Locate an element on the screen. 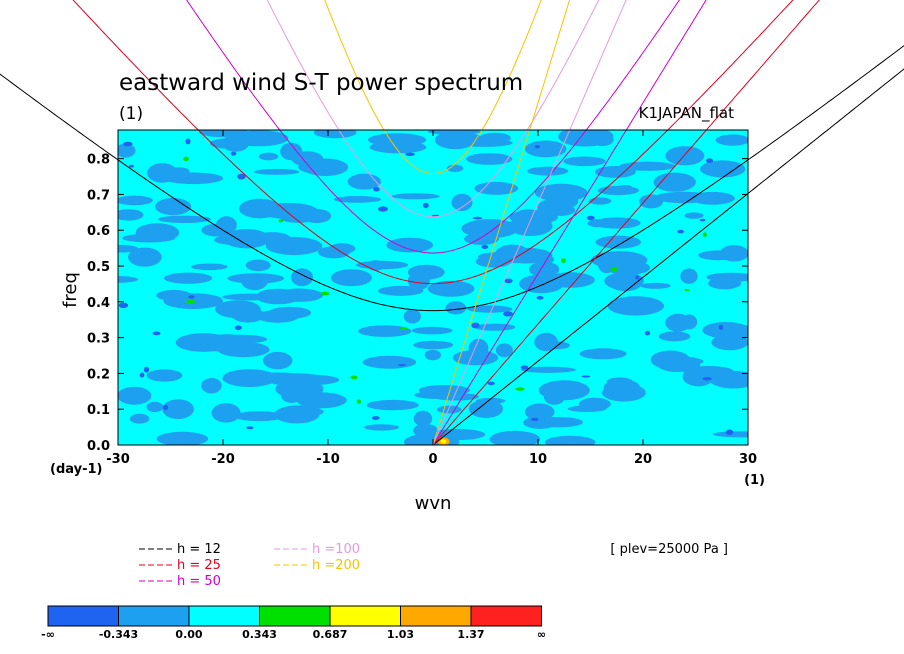 This screenshot has width=904, height=654. colorbar: -∞ -0.343 0.00 0.343 0.687 1.03 1.37 ∞ is located at coordinates (293, 623).